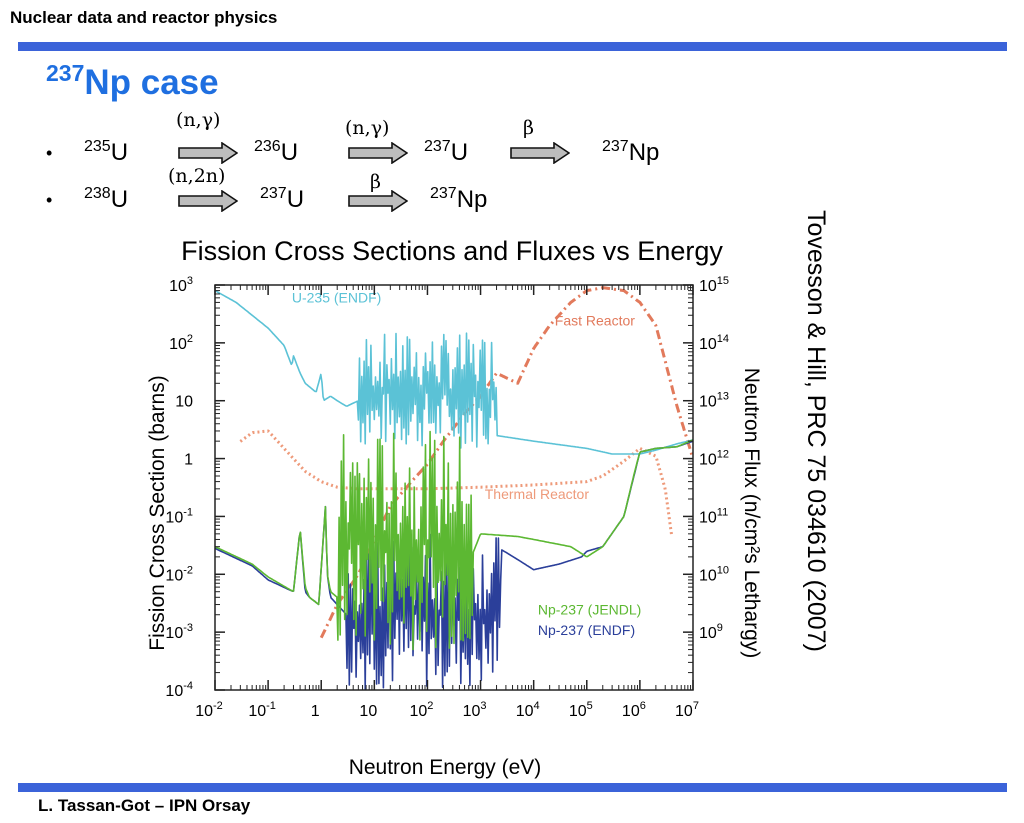 The image size is (1024, 823). I want to click on nuclide-u237: 237U, so click(446, 152).